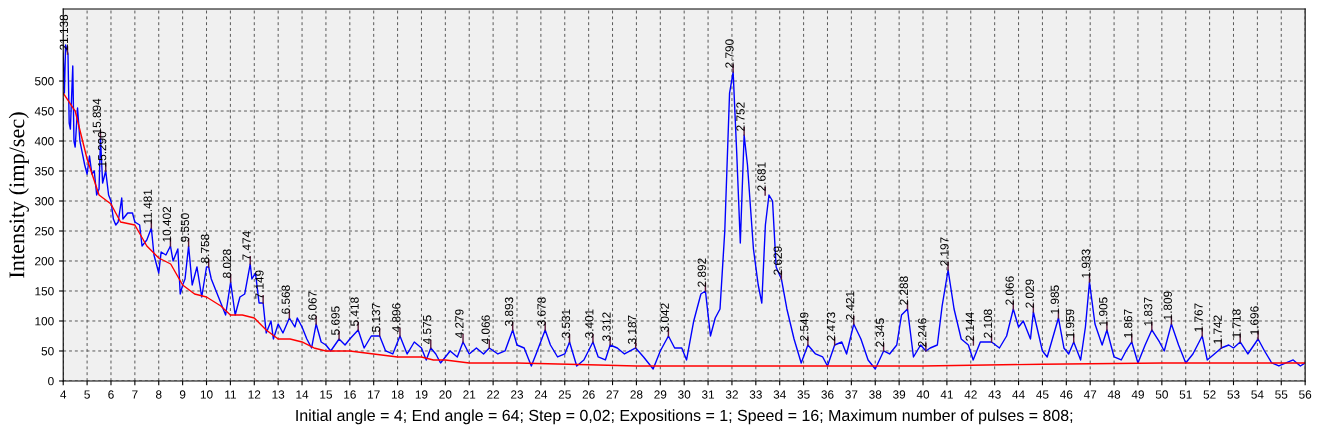 This screenshot has height=430, width=1317. What do you see at coordinates (1103, 311) in the screenshot?
I see `annotation: 1.905` at bounding box center [1103, 311].